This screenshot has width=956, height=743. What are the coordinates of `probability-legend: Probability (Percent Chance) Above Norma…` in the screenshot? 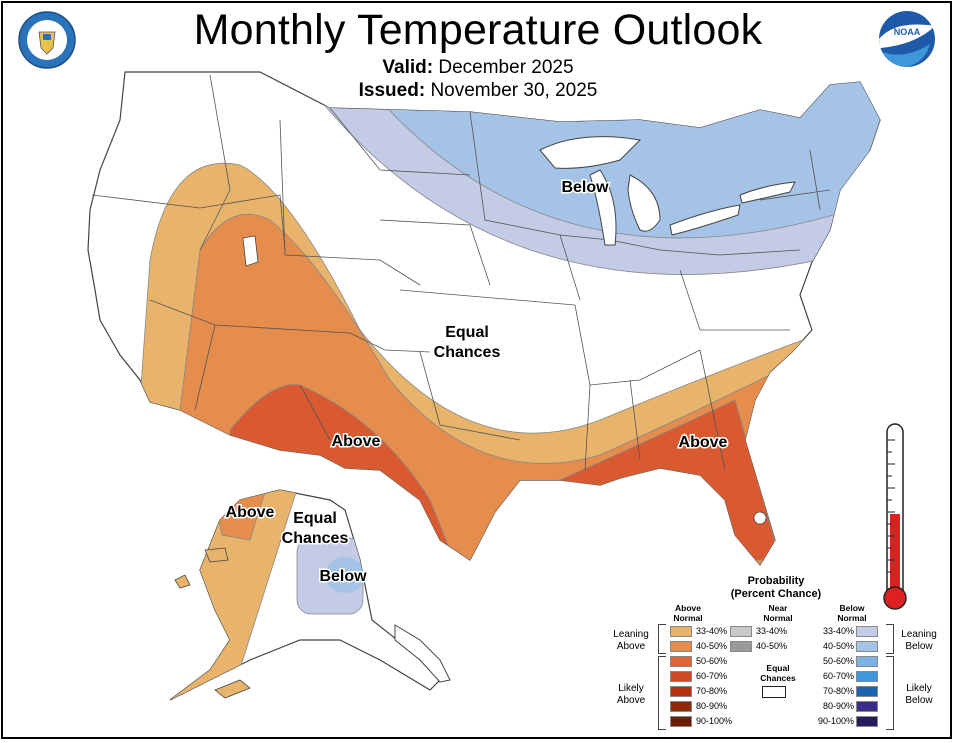 It's located at (776, 653).